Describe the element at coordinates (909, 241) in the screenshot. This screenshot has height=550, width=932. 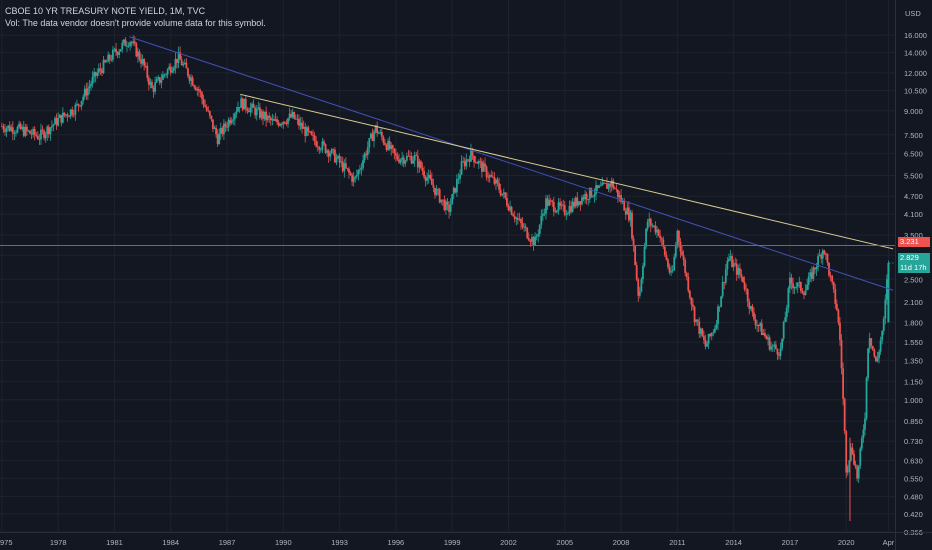
I see `level-price-value: 3.231` at that location.